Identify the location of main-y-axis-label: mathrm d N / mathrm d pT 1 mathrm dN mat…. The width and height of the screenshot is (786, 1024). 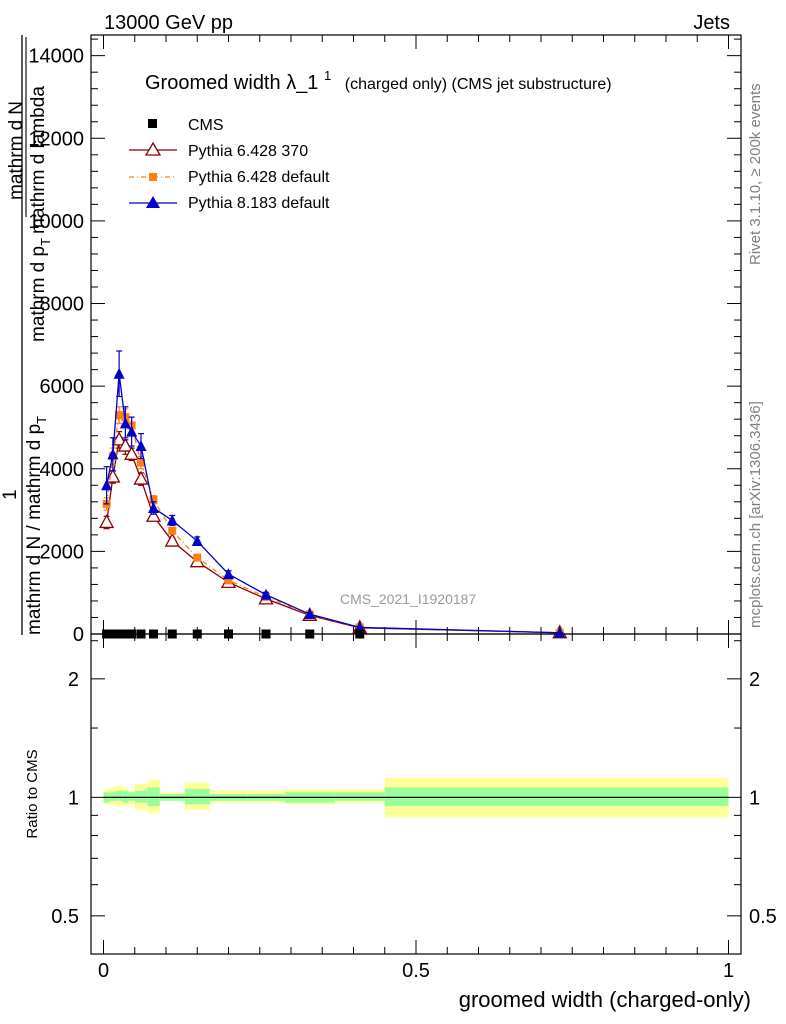
(26, 335).